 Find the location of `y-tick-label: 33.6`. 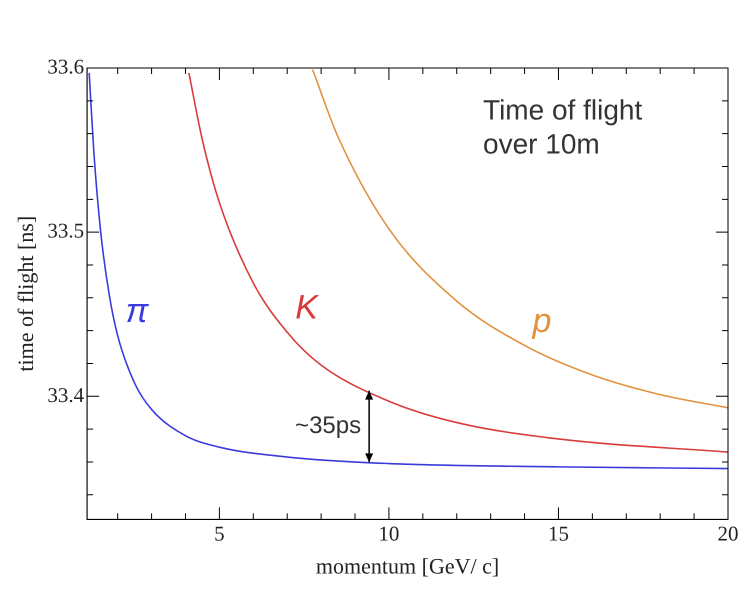

y-tick-label: 33.6 is located at coordinates (65, 66).